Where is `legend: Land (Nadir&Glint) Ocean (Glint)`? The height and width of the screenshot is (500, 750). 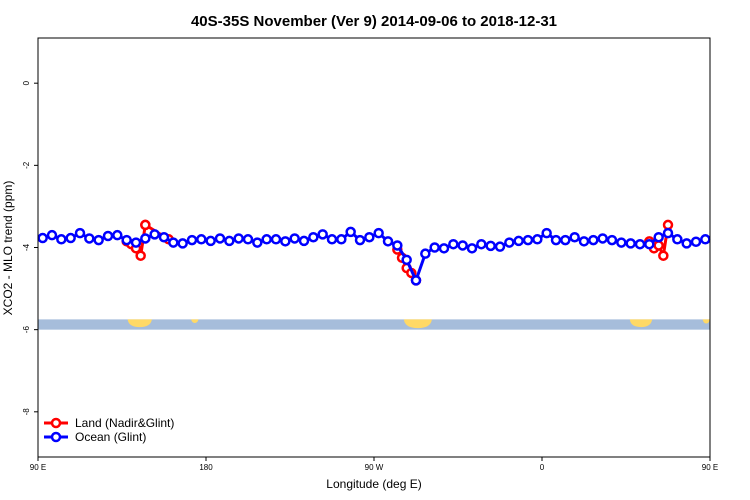
legend: Land (Nadir&Glint) Ocean (Glint) is located at coordinates (109, 430).